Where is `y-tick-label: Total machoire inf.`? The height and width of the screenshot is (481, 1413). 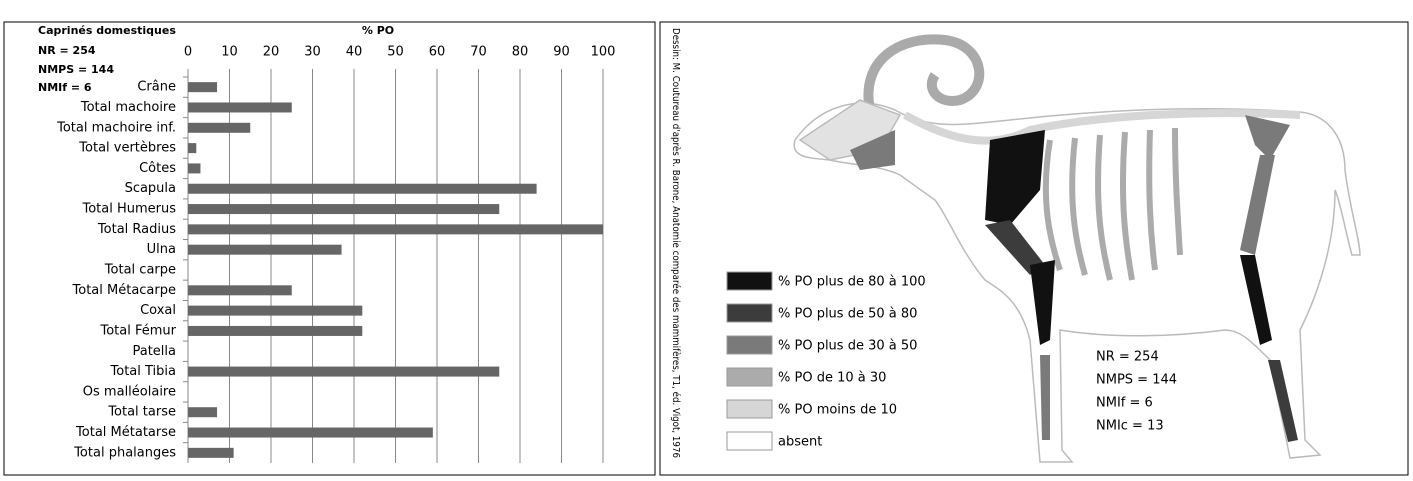
y-tick-label: Total machoire inf. is located at coordinates (116, 127).